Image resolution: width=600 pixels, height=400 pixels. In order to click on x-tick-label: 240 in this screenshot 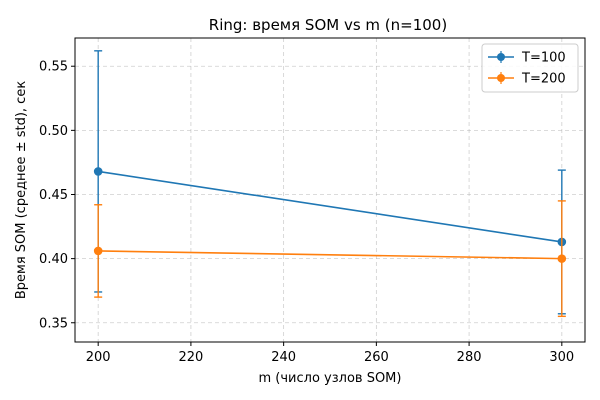, I will do `click(283, 357)`.